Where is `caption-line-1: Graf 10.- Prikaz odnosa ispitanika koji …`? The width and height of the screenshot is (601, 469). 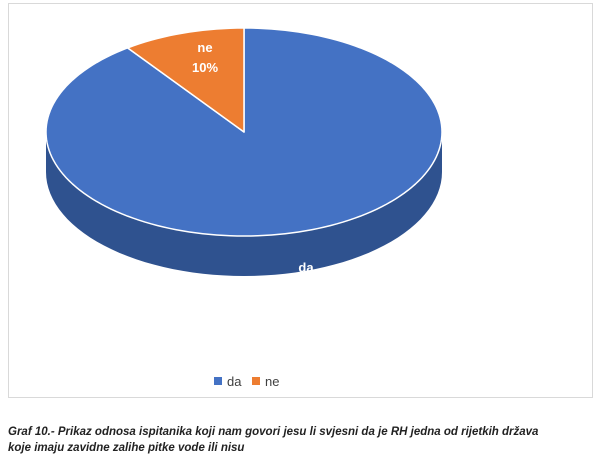
caption-line-1: Graf 10.- Prikaz odnosa ispitanika koji … is located at coordinates (273, 432).